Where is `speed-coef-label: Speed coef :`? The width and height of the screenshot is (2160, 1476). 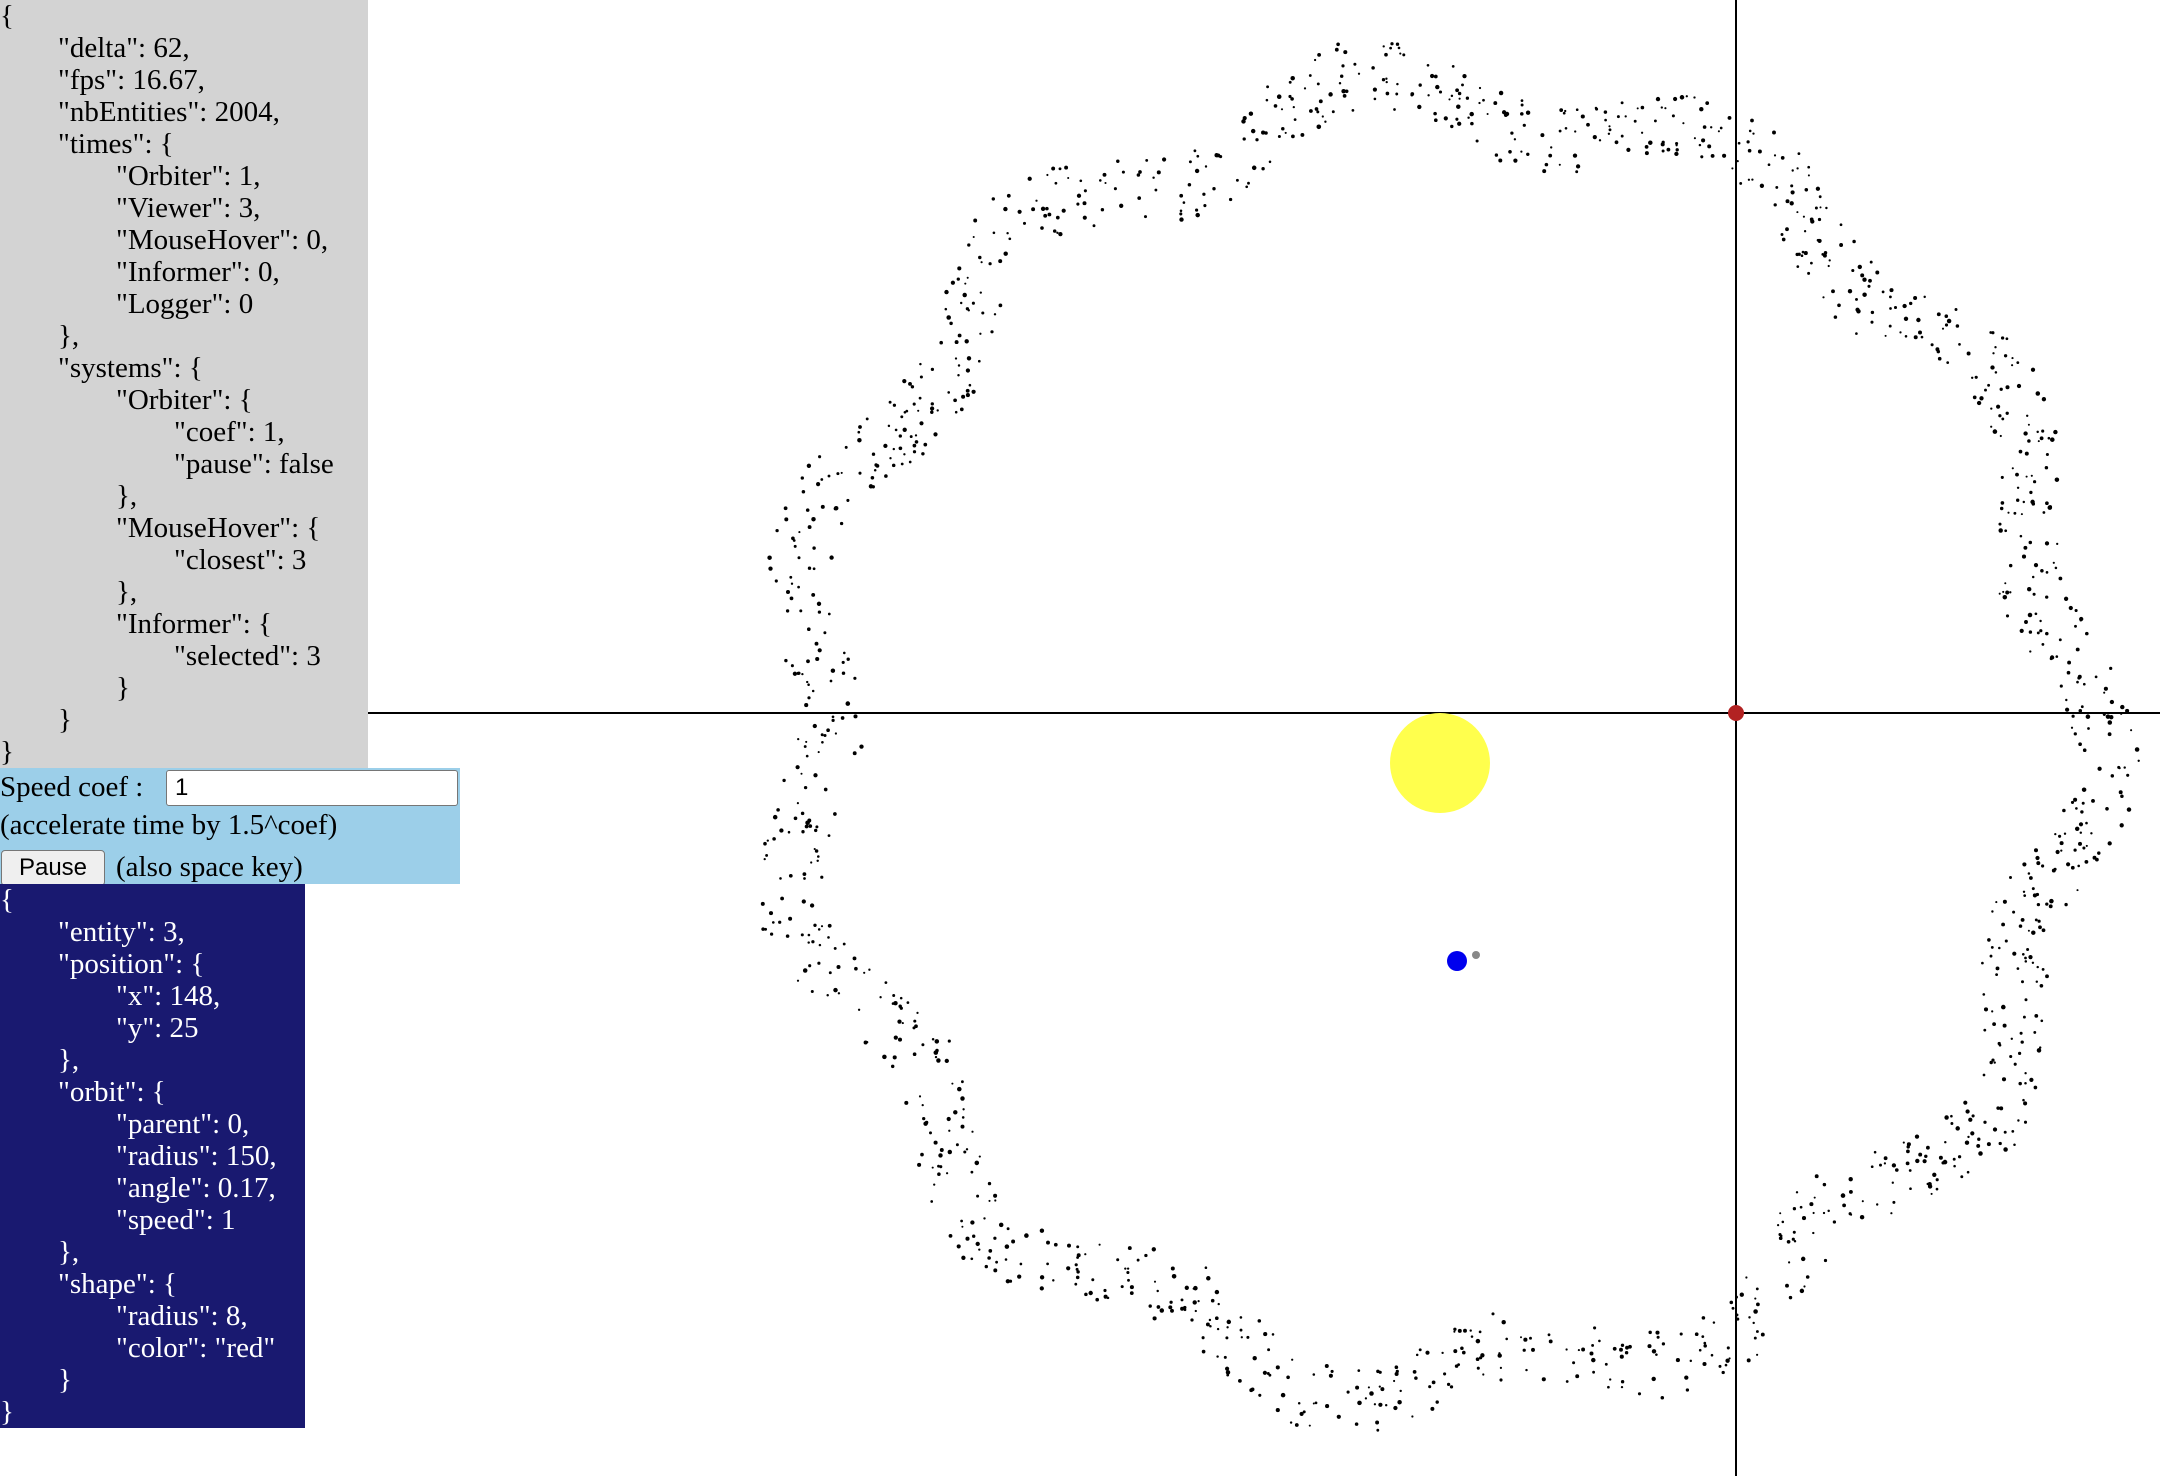
speed-coef-label: Speed coef : is located at coordinates (72, 787).